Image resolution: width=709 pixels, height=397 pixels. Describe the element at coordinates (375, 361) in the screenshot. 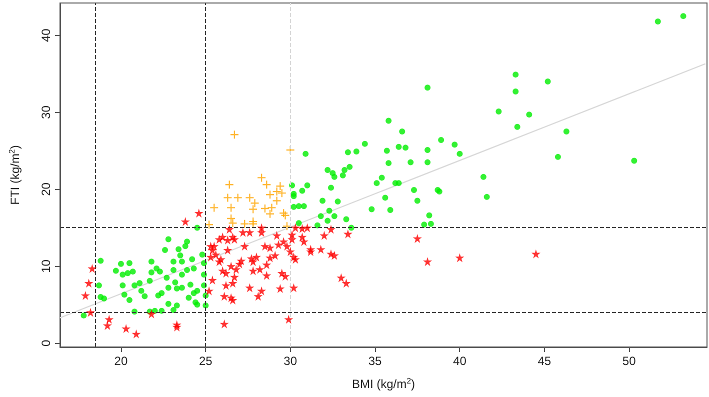

I see `x-tick-label: 35` at that location.